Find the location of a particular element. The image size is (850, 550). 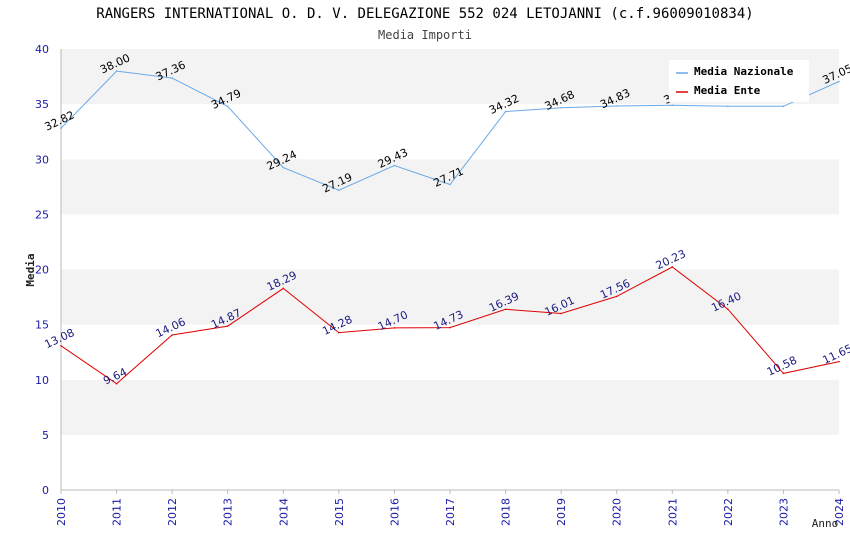

x-tick-label: 2018 is located at coordinates (506, 512).